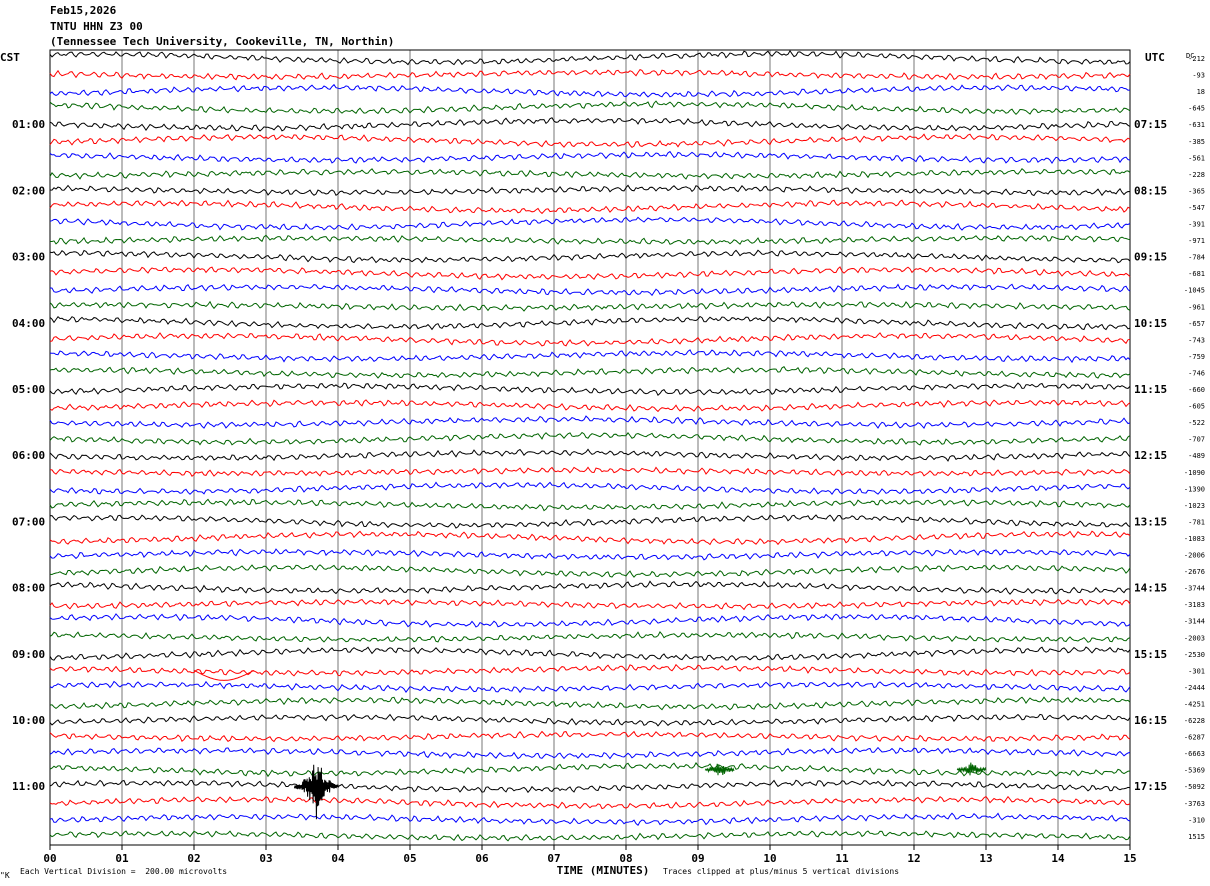  Describe the element at coordinates (1196, 522) in the screenshot. I see `dc-offset-label: -781` at that location.